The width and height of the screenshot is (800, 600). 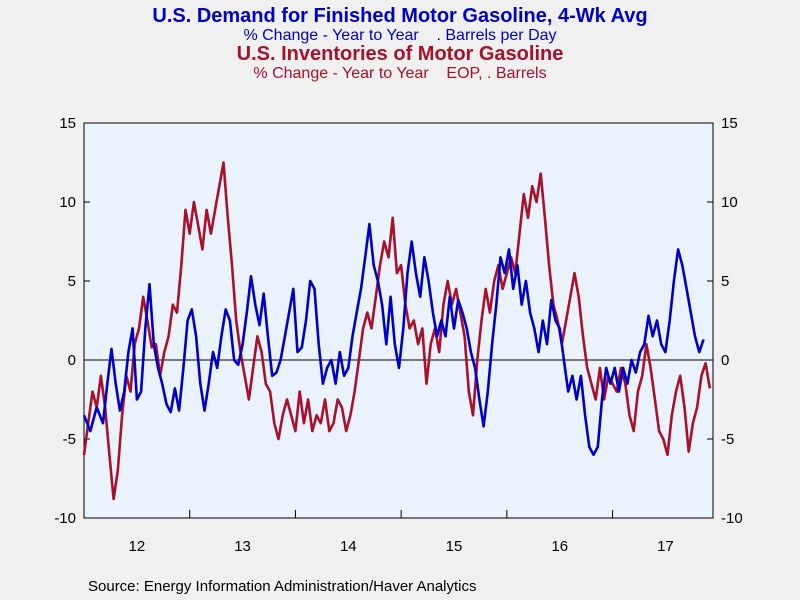 I want to click on x-tick-label: 17, so click(x=665, y=546).